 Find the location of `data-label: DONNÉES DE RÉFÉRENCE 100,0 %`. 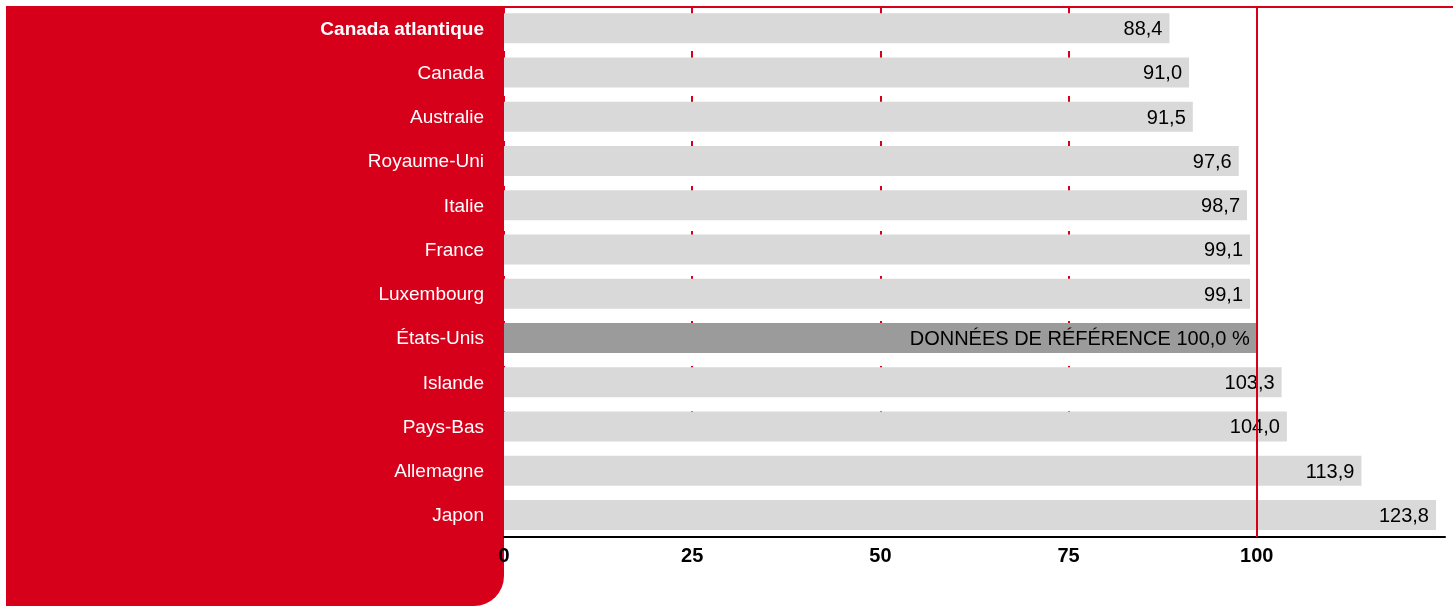

data-label: DONNÉES DE RÉFÉRENCE 100,0 % is located at coordinates (1080, 337).